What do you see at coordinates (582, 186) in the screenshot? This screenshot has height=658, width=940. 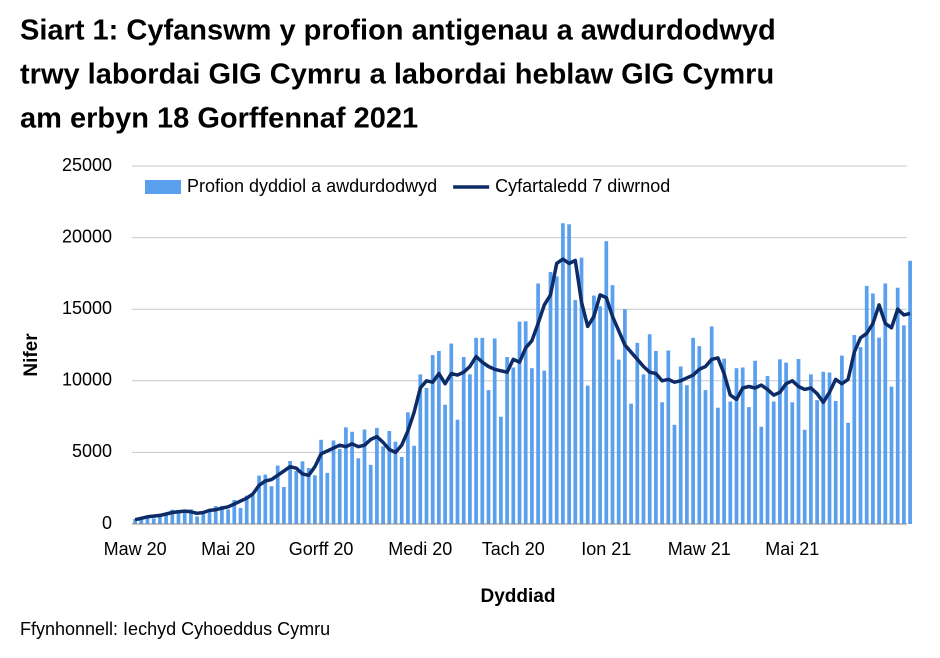 I see `legend-label: Cyfartaledd 7 diwrnod` at bounding box center [582, 186].